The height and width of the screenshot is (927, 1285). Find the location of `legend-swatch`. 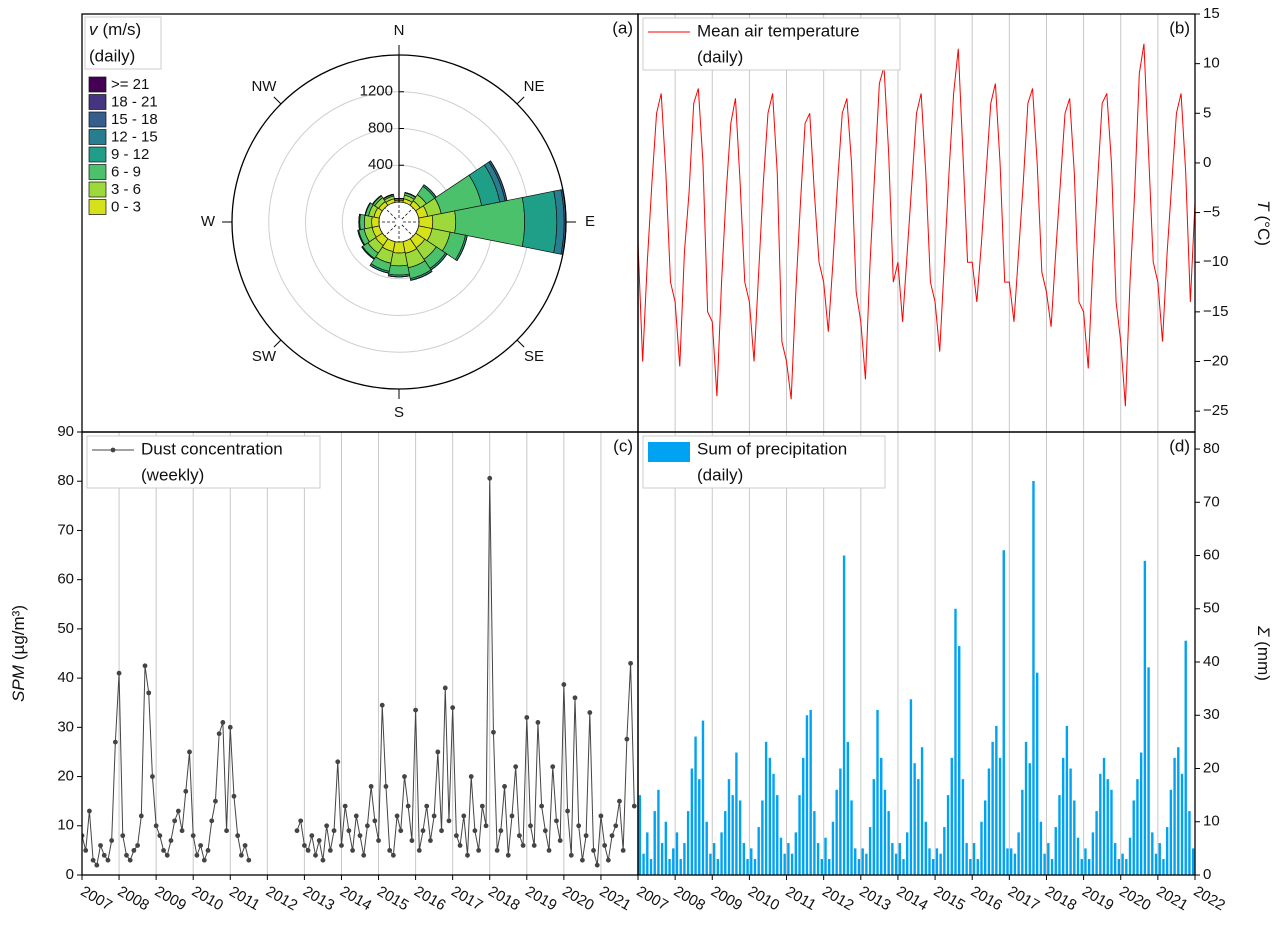

legend-swatch is located at coordinates (97, 207).